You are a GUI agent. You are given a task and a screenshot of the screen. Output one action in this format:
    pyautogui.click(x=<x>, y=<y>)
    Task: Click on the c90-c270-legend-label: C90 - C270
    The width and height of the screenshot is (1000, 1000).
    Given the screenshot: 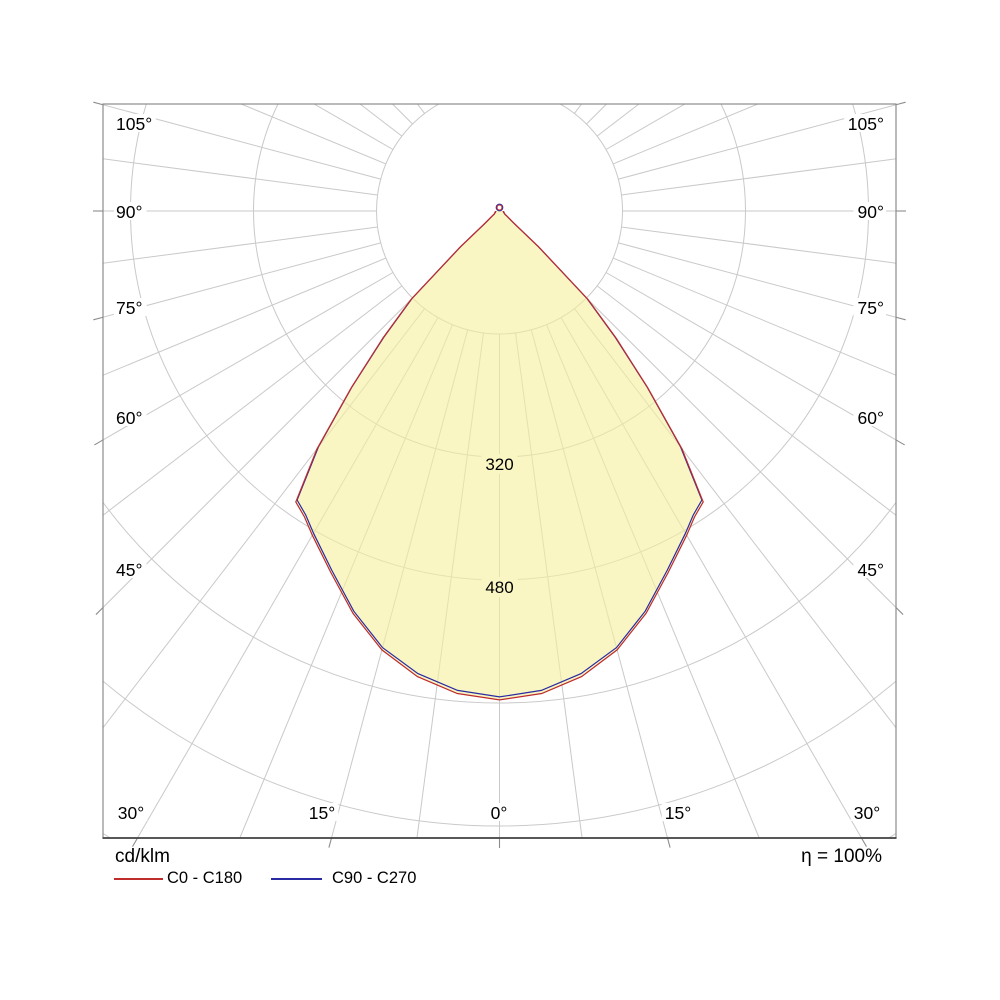 What is the action you would take?
    pyautogui.click(x=374, y=878)
    